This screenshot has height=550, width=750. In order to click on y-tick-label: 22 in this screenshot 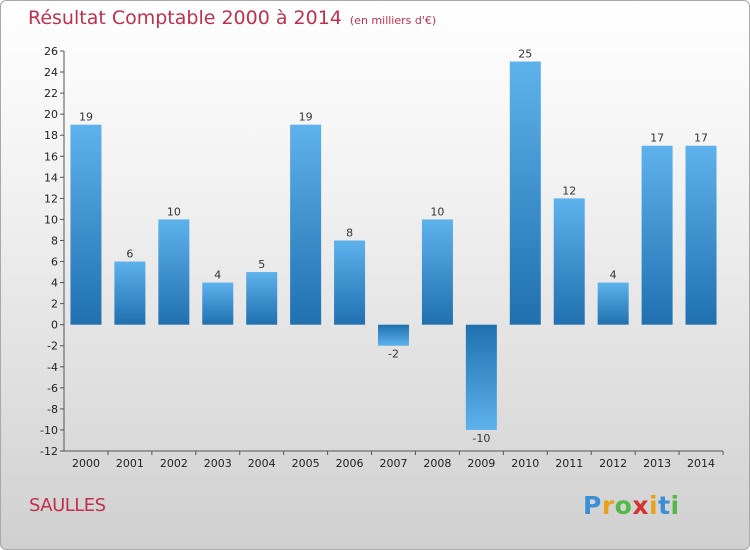, I will do `click(51, 93)`.